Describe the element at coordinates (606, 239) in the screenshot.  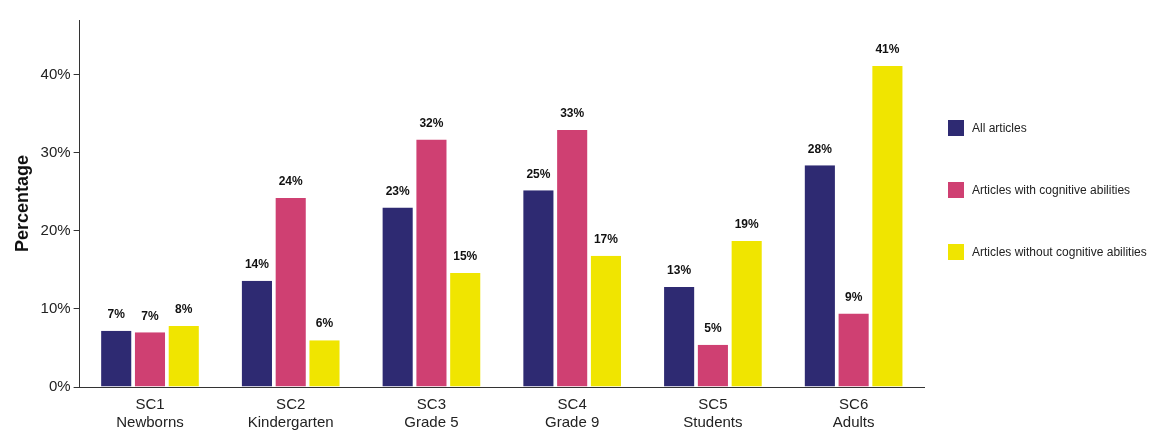
I see `data-label: 17%` at that location.